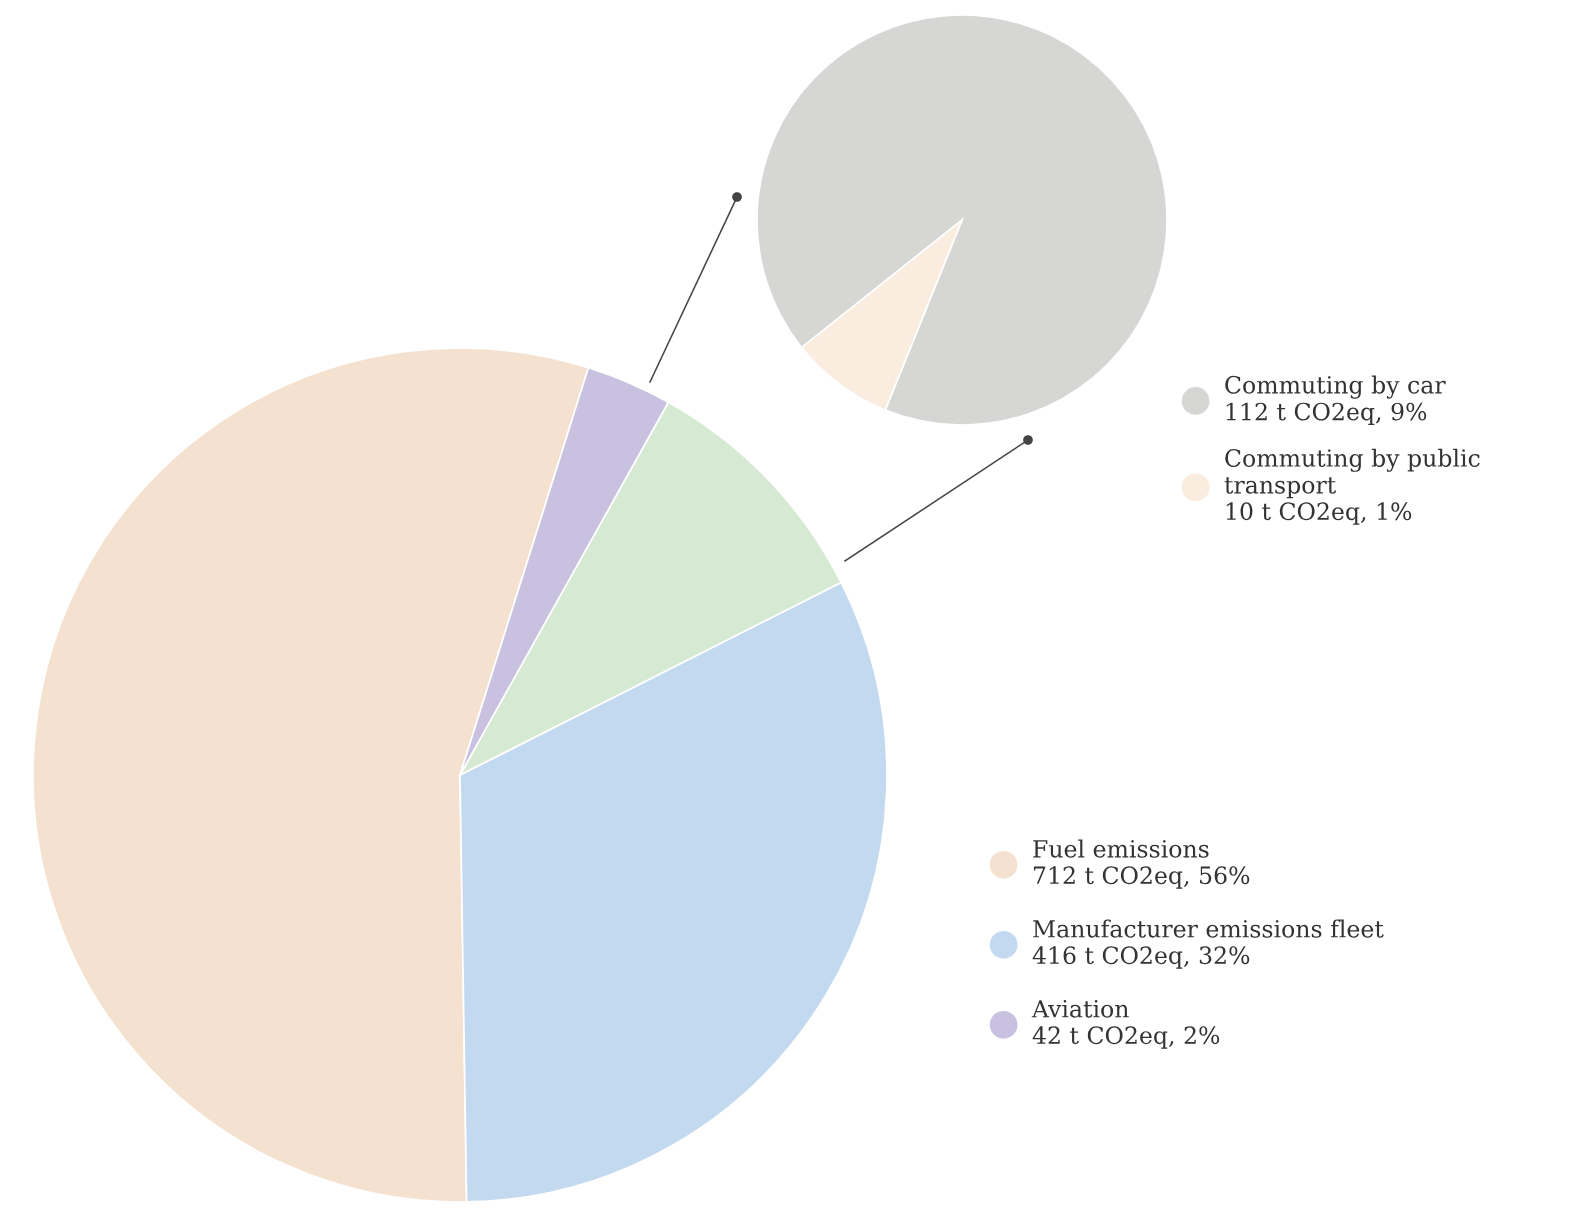  Describe the element at coordinates (1319, 513) in the screenshot. I see `data-label: 10 t CO2eq, 1%` at that location.